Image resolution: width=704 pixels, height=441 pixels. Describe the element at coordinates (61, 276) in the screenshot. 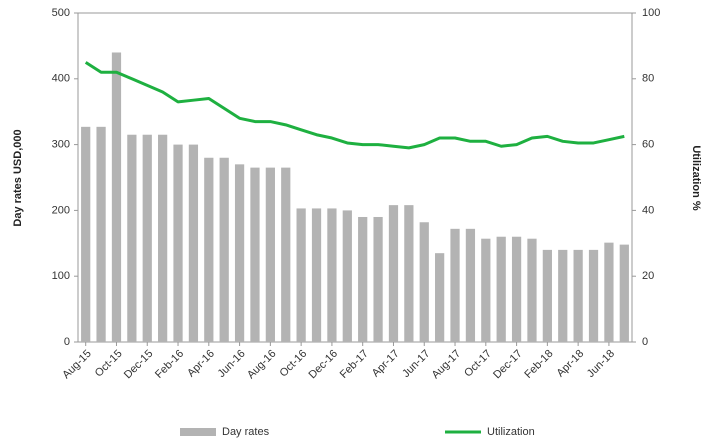

I see `y-tick-label: 100` at that location.